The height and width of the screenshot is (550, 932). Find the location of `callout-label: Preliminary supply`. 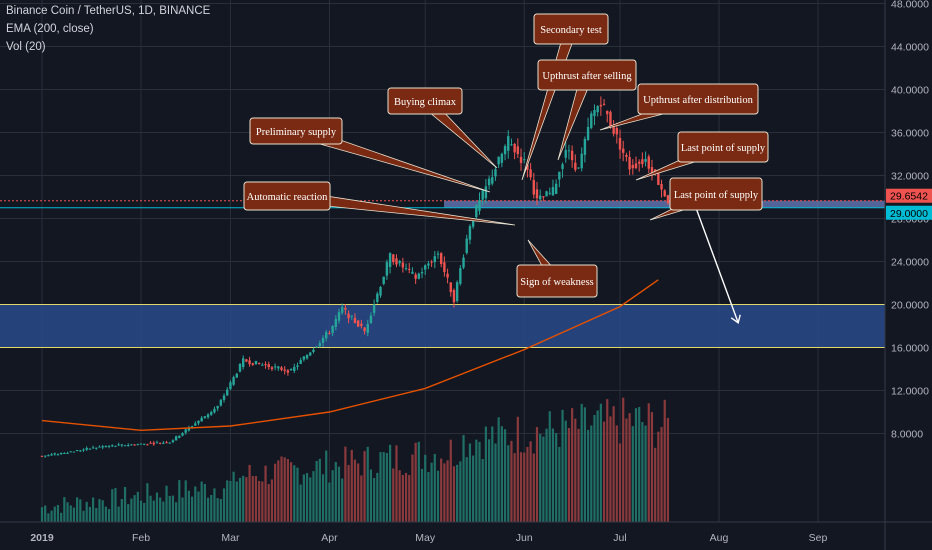

callout-label: Preliminary supply is located at coordinates (296, 132).